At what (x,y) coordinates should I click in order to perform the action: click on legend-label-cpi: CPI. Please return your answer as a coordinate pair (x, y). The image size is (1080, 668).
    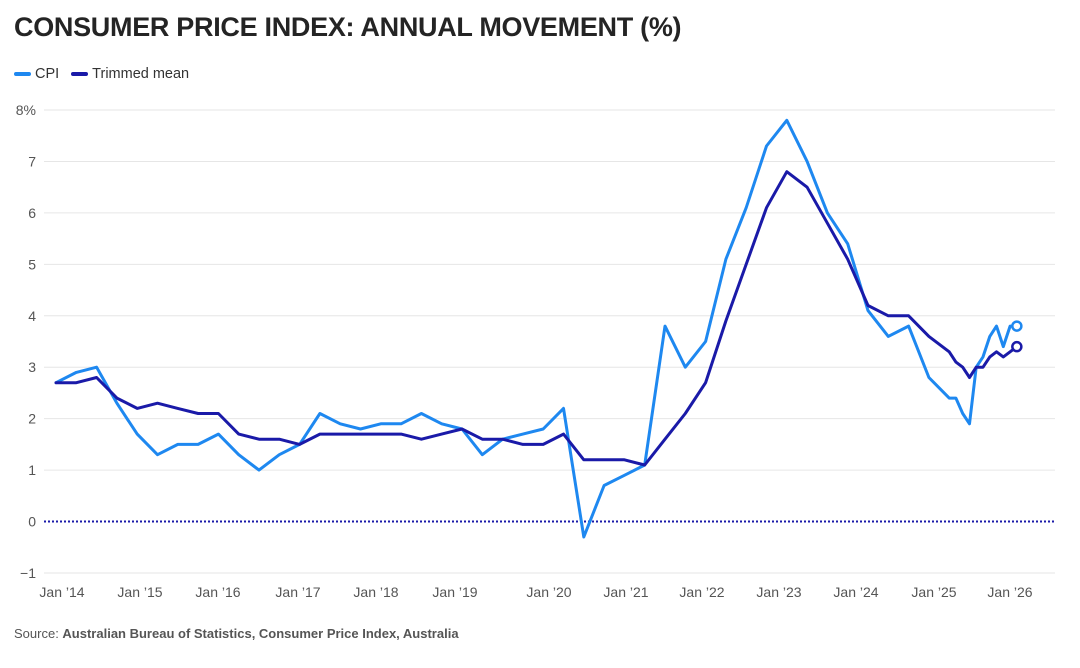
    Looking at the image, I should click on (47, 74).